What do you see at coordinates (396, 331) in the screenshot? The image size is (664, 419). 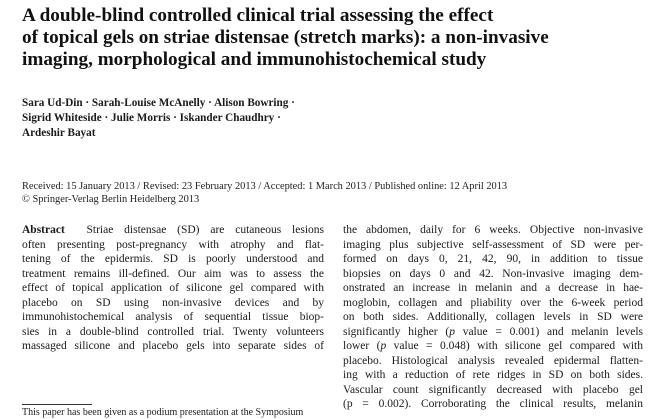 I see `abstract-text: significantly higher (` at bounding box center [396, 331].